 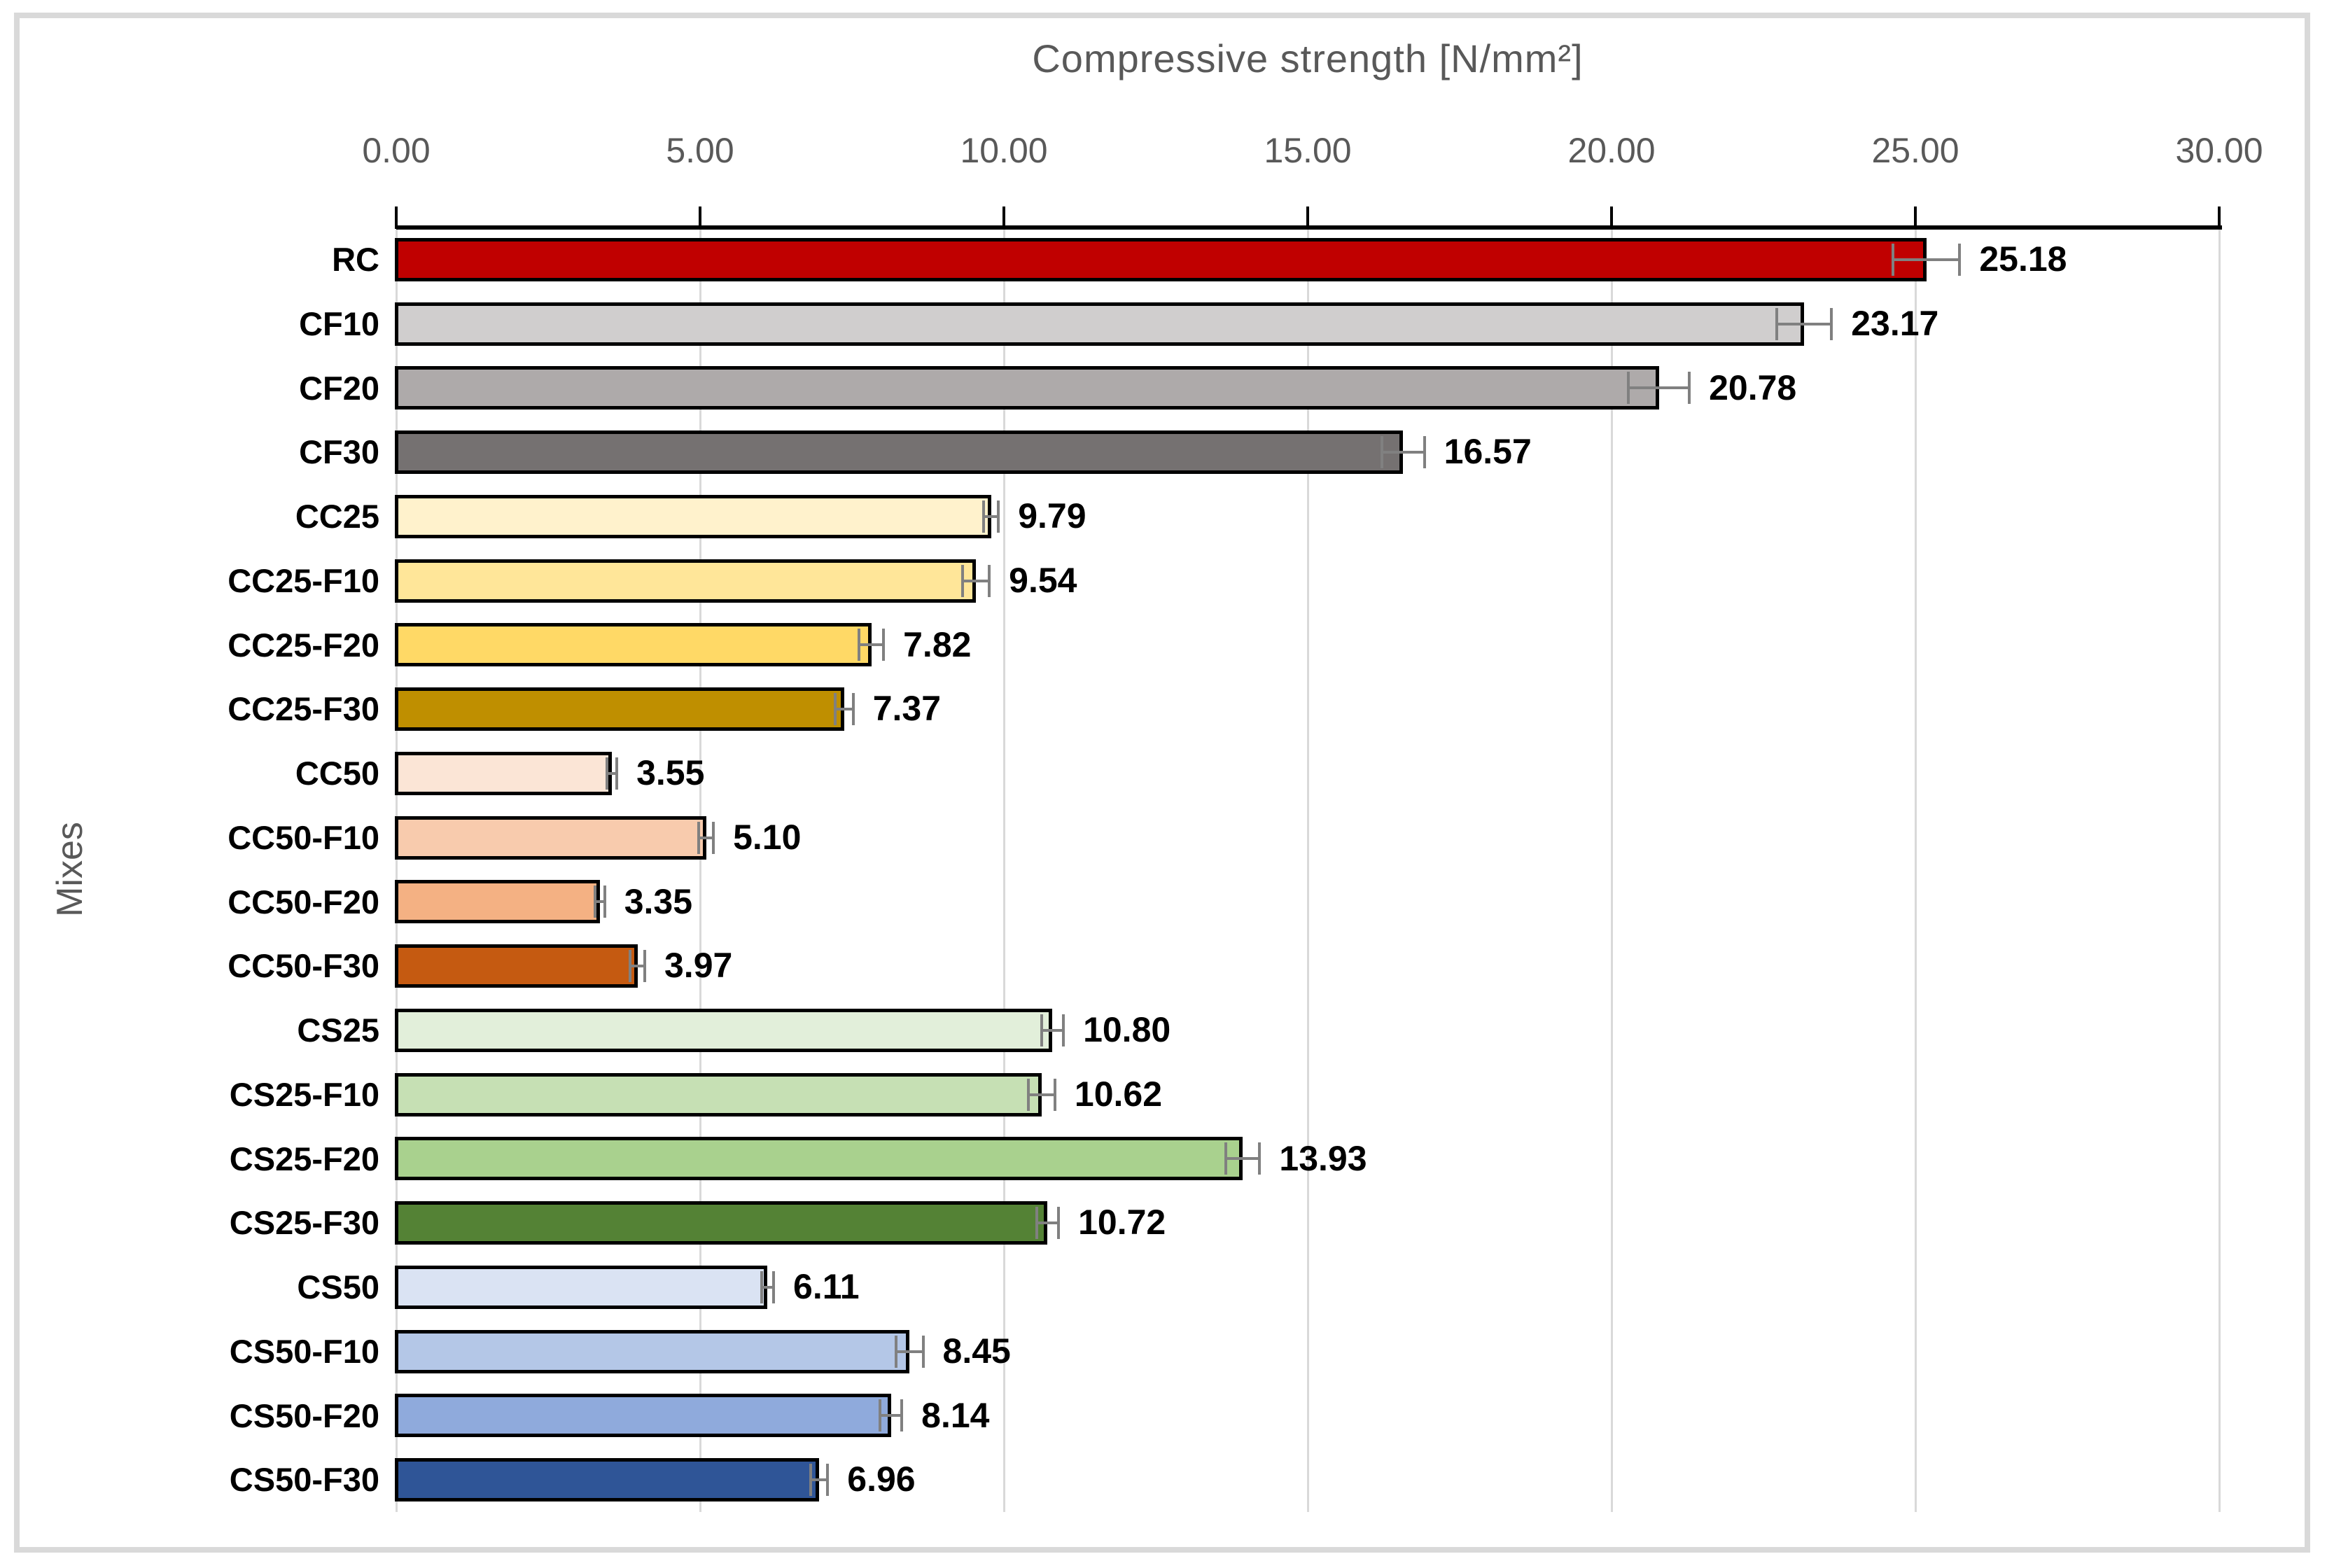 I want to click on value-label: 9.54, so click(x=1043, y=580).